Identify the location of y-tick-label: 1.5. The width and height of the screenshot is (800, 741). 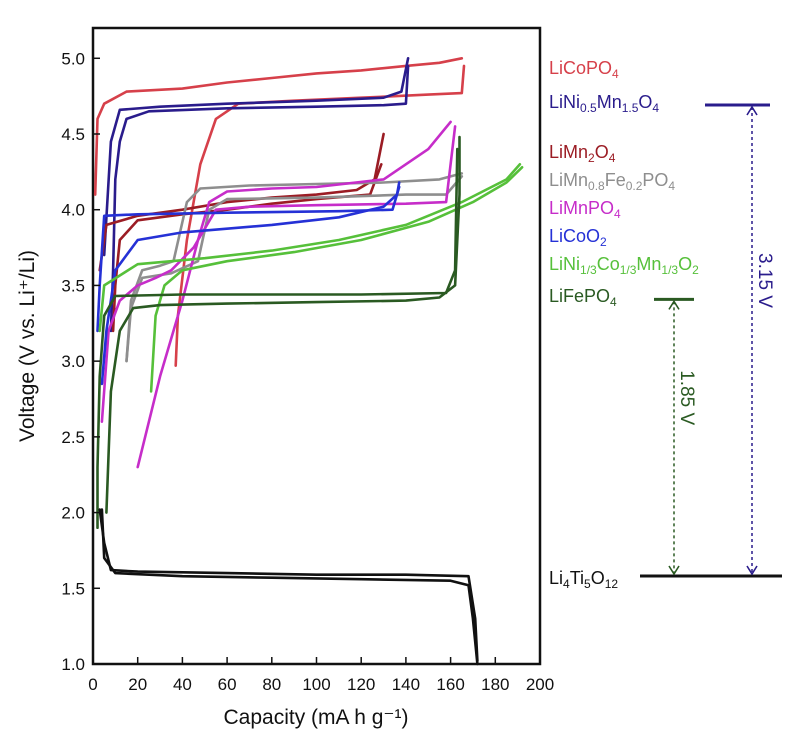
(73, 588).